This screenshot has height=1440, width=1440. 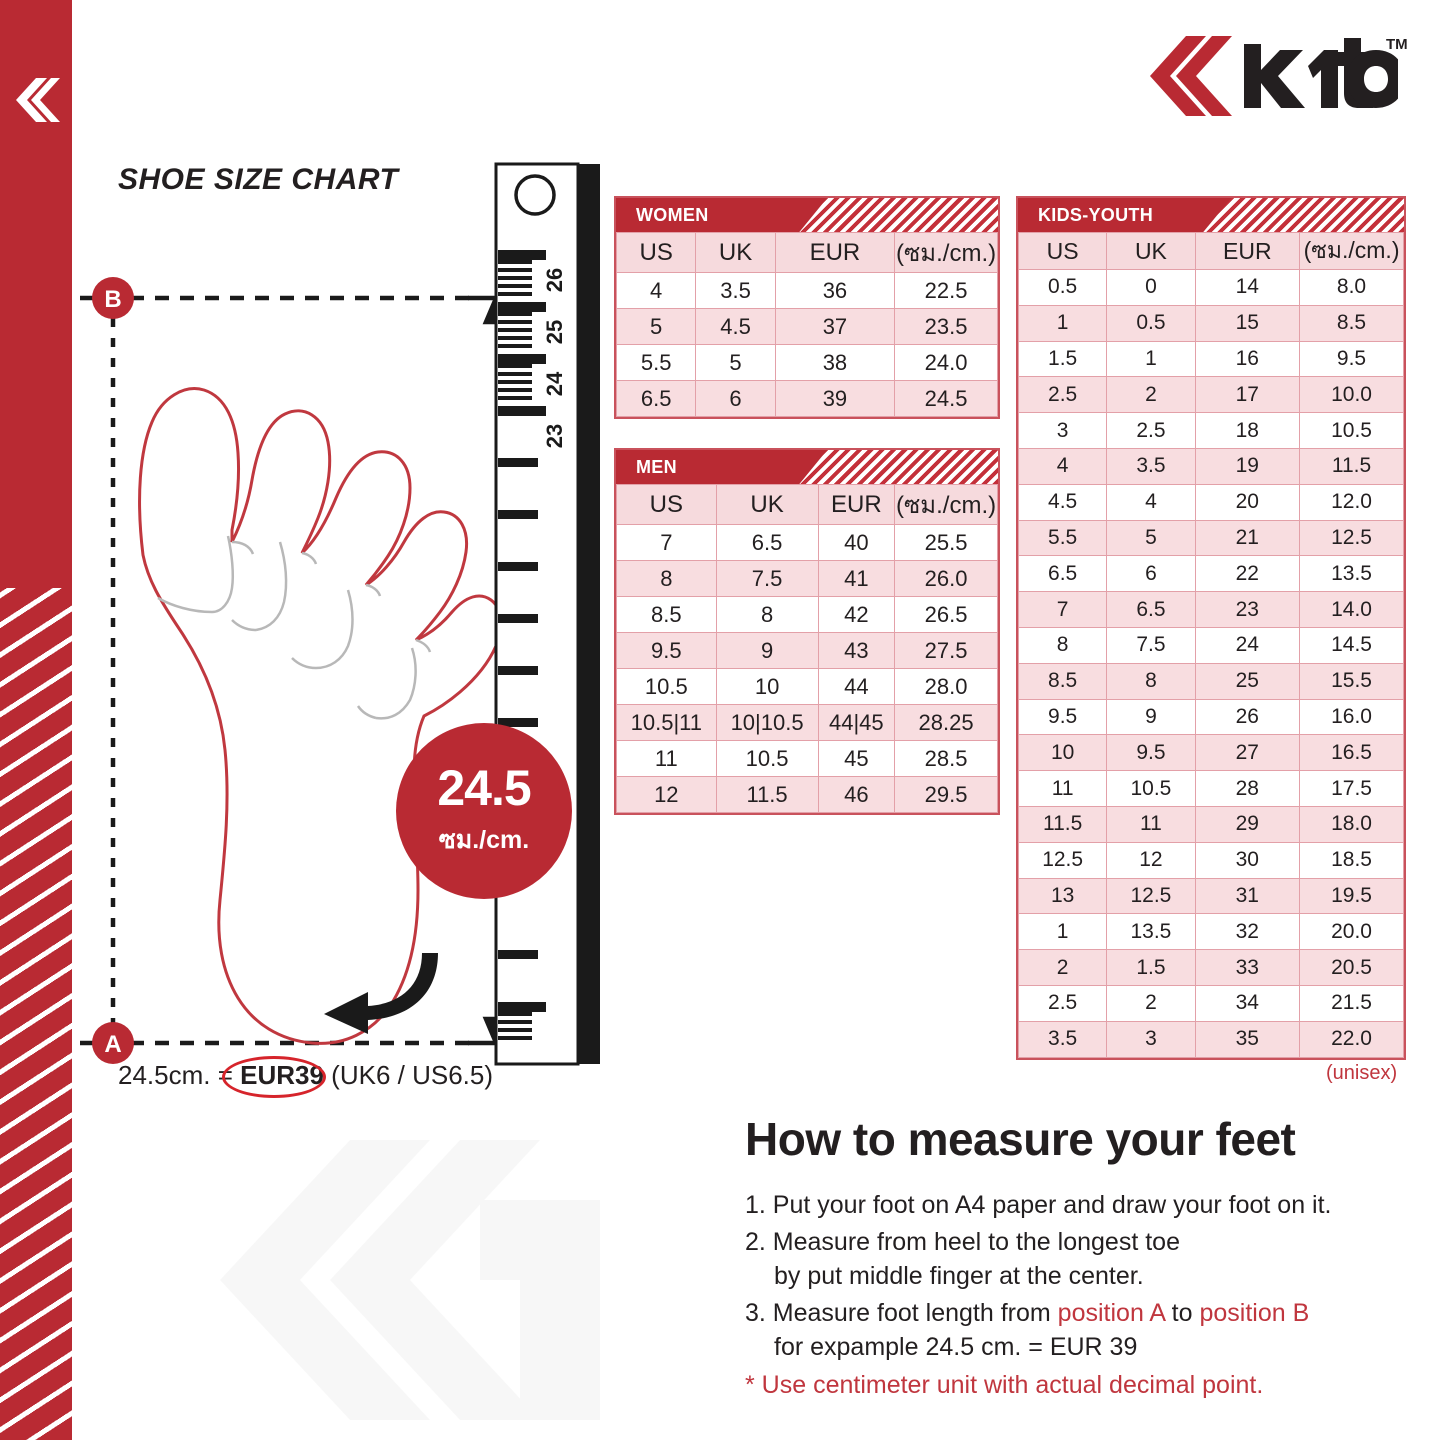 I want to click on table-row: 10.5|11 10|10.5 44|45 28.25, so click(x=807, y=722).